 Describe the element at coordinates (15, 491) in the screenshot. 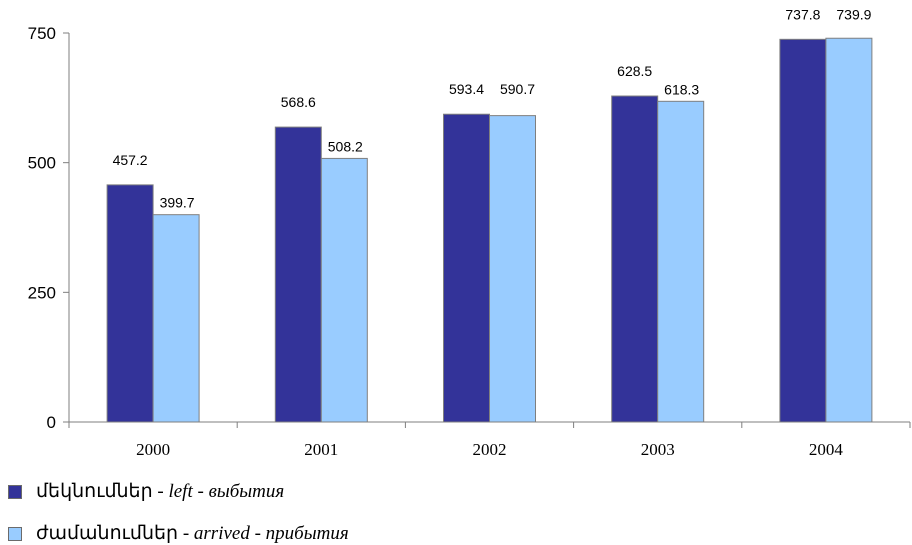

I see `legend-swatch-left` at that location.